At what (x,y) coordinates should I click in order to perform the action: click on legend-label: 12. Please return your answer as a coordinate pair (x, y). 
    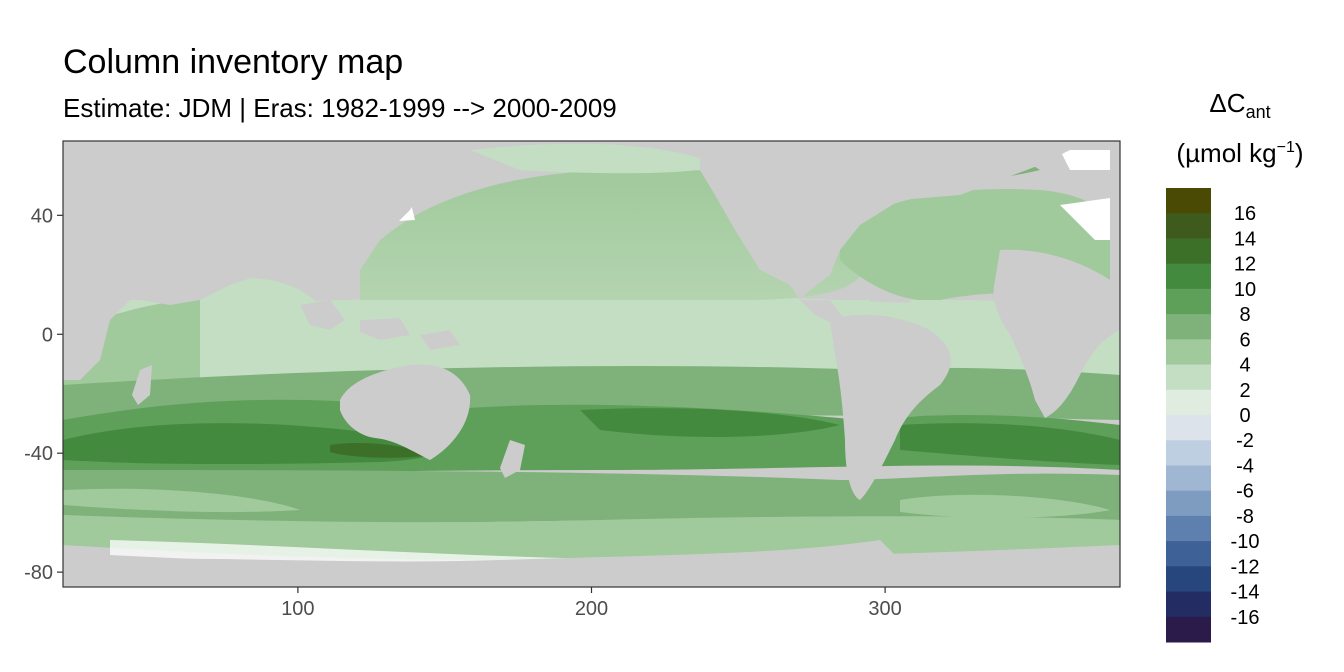
    Looking at the image, I should click on (1245, 265).